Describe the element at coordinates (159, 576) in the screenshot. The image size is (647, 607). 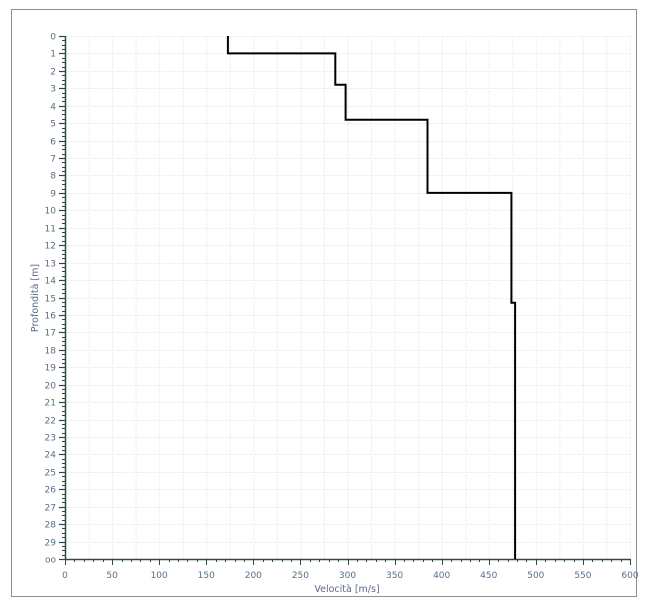
I see `x-tick-label: 100` at that location.